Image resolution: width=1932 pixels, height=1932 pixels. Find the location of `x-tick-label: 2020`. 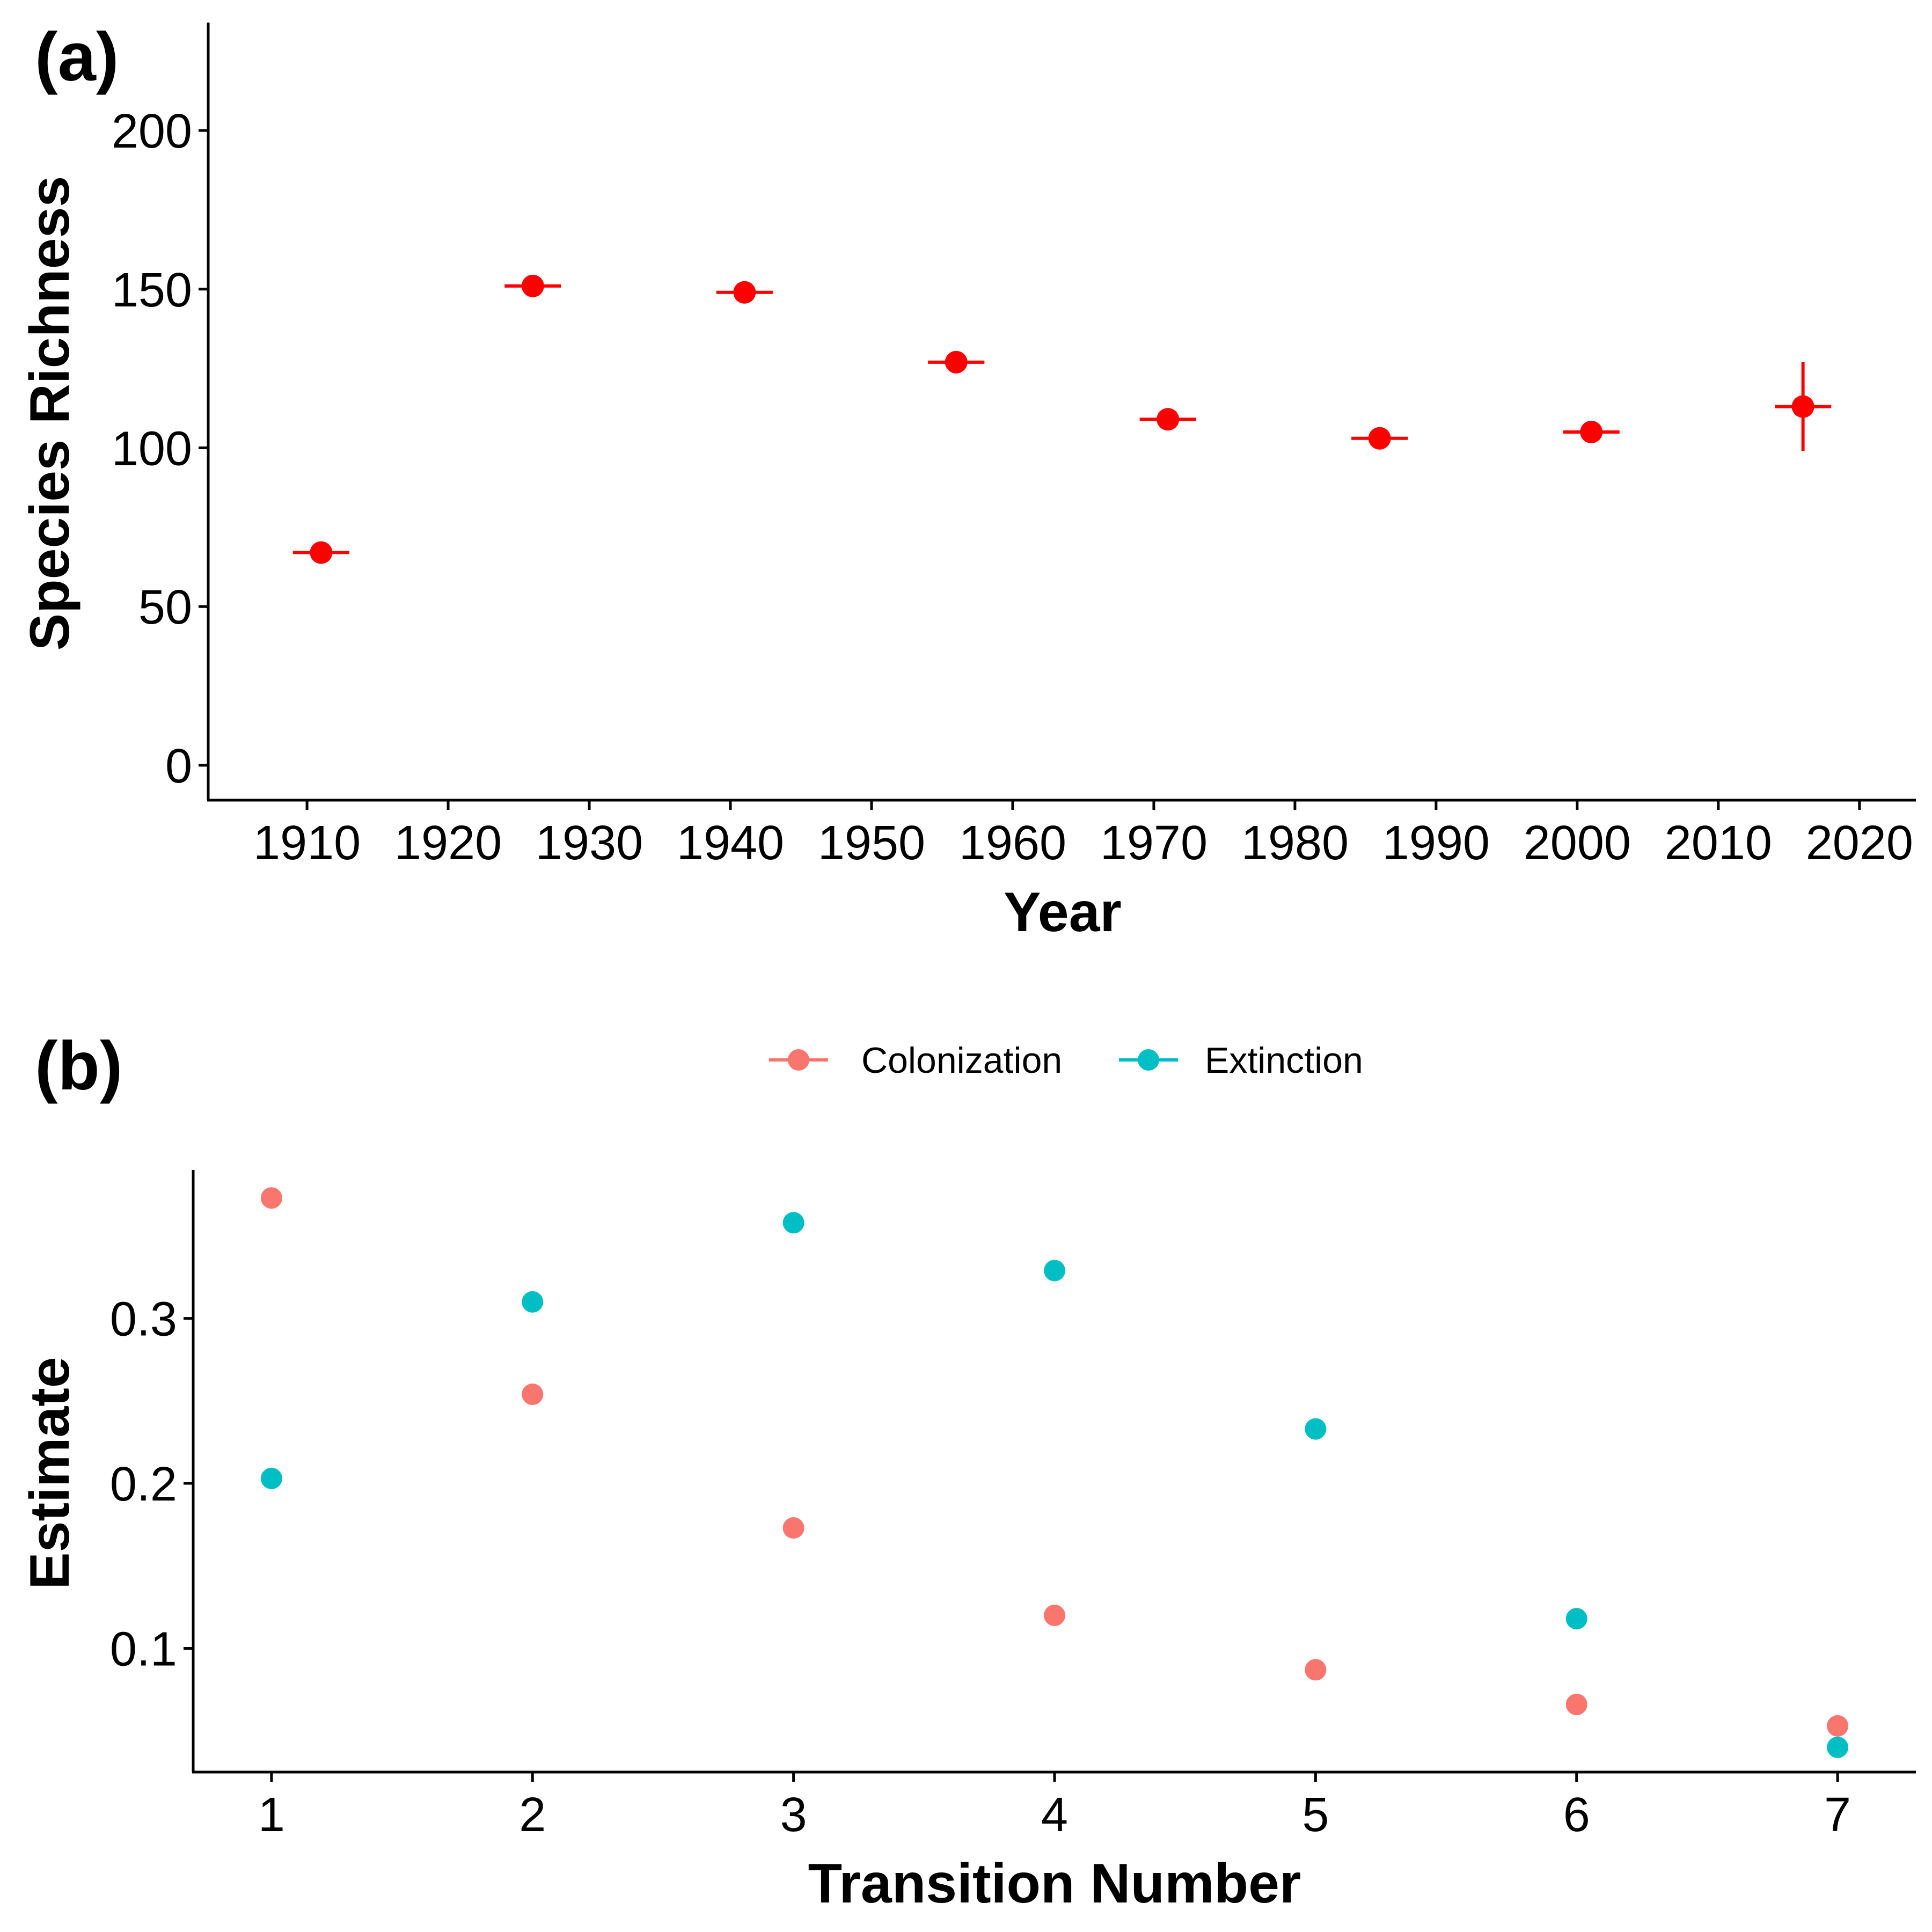

x-tick-label: 2020 is located at coordinates (1859, 843).